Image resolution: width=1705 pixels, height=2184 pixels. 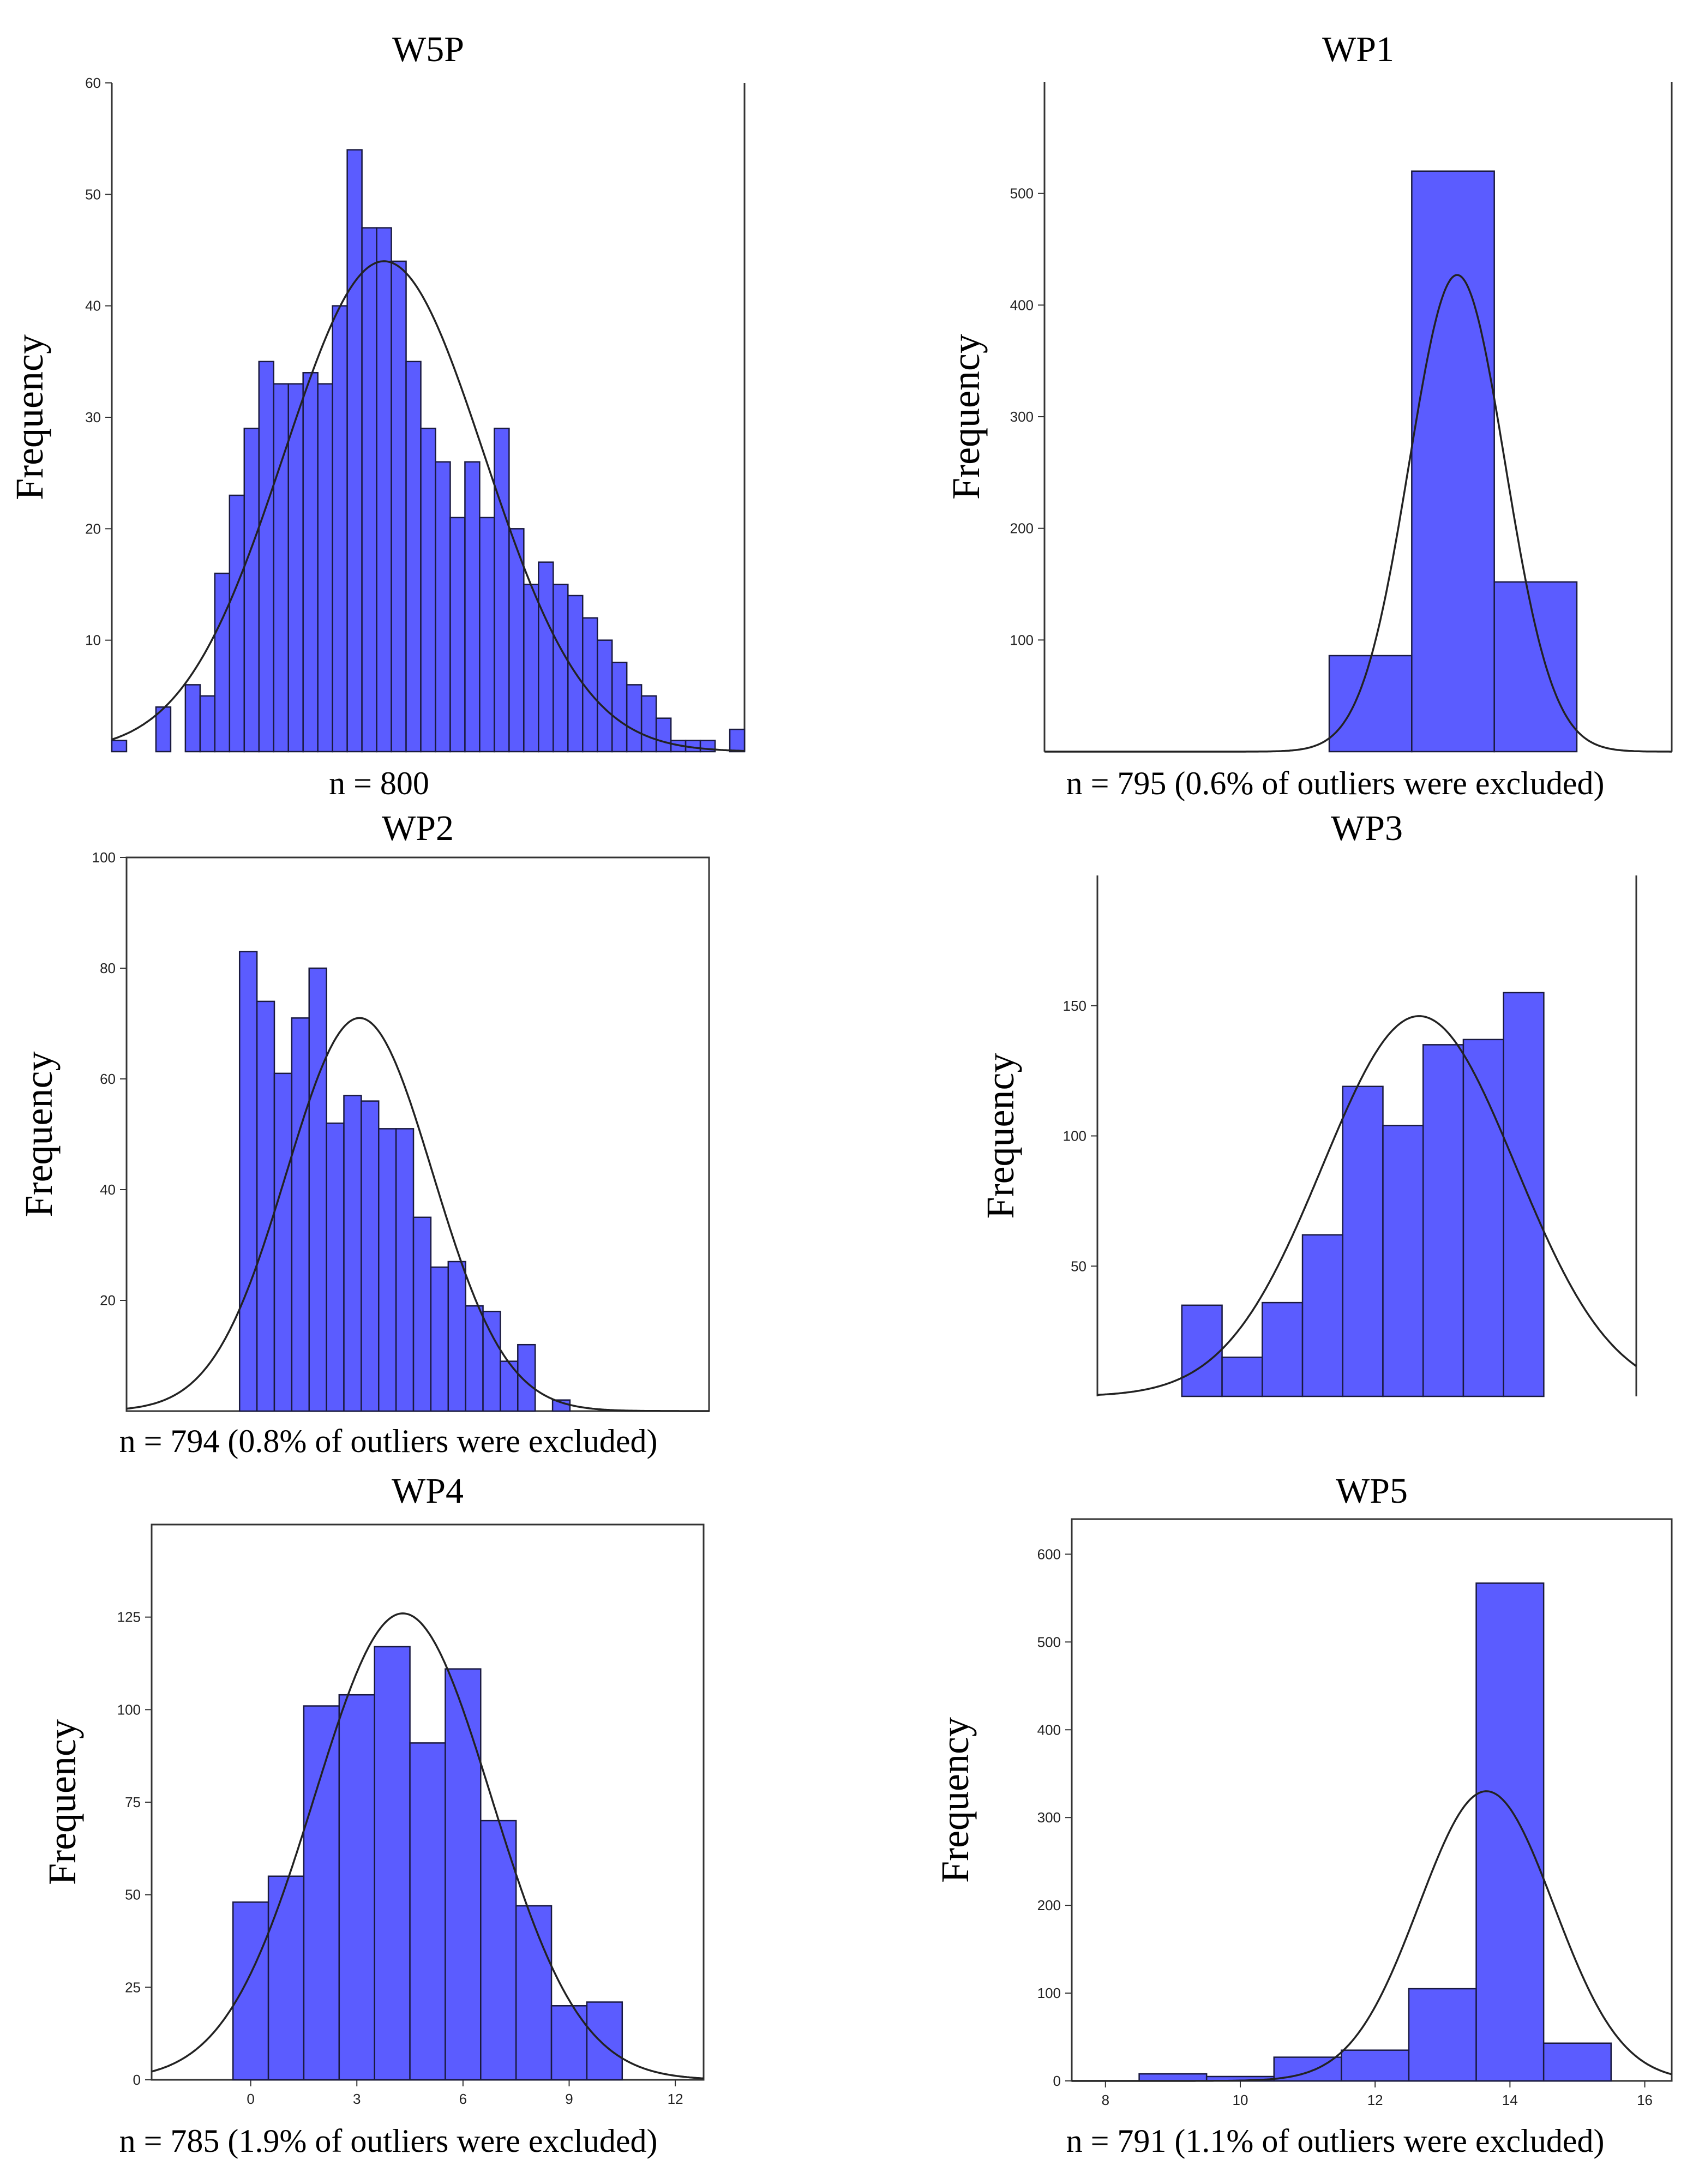 I want to click on chart-title: WP4, so click(x=428, y=1491).